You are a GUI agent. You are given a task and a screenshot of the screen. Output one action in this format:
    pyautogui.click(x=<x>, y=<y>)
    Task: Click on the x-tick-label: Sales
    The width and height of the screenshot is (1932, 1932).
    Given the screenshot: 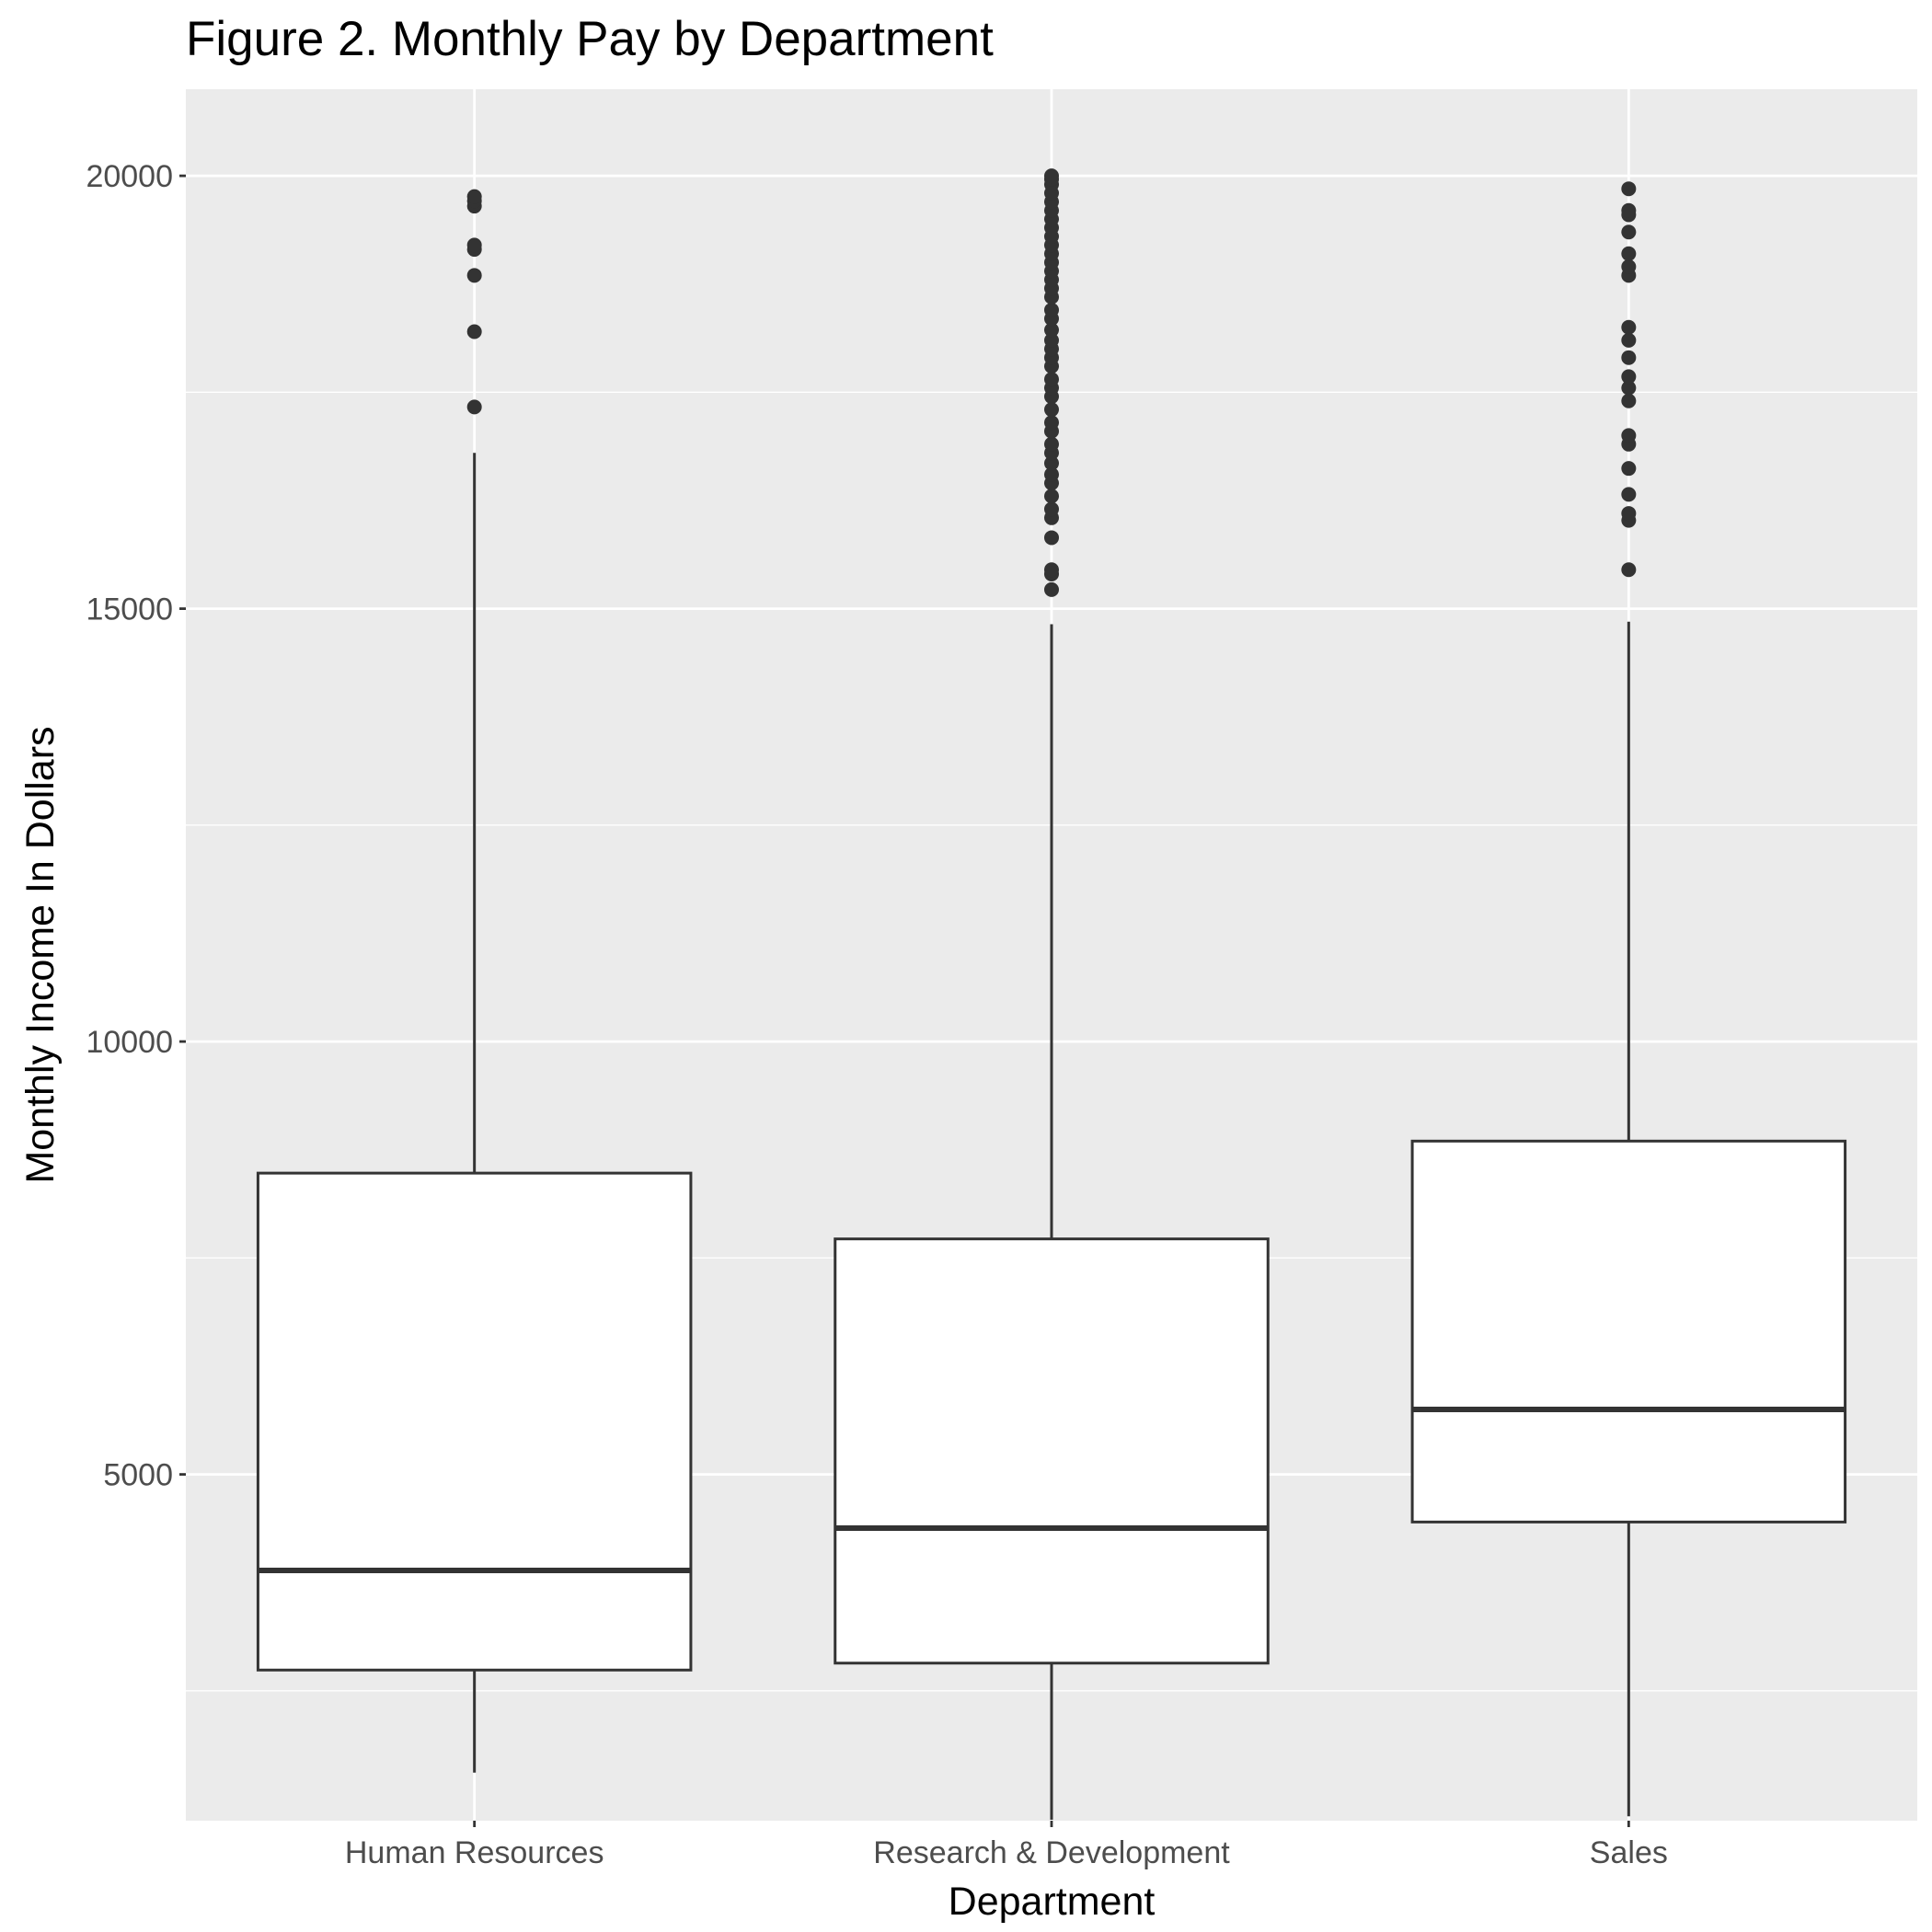 What is the action you would take?
    pyautogui.click(x=1629, y=1852)
    